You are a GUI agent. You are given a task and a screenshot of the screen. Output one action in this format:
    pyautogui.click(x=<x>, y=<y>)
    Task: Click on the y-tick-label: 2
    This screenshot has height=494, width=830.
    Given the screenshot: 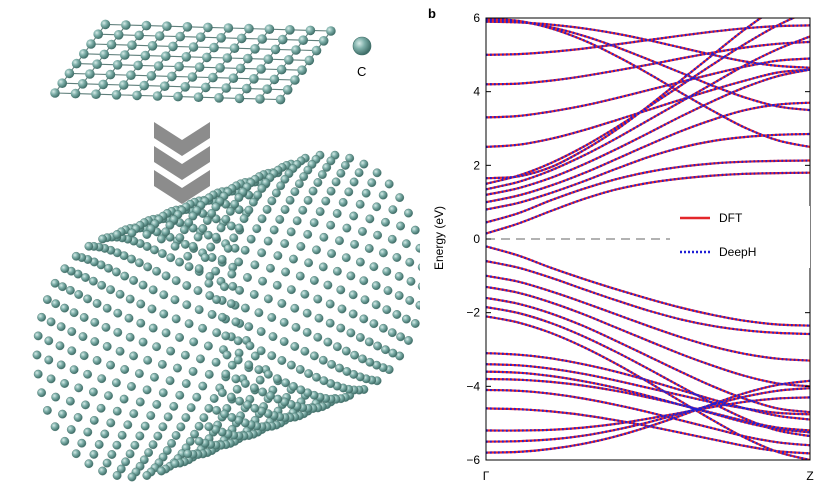 What is the action you would take?
    pyautogui.click(x=476, y=165)
    